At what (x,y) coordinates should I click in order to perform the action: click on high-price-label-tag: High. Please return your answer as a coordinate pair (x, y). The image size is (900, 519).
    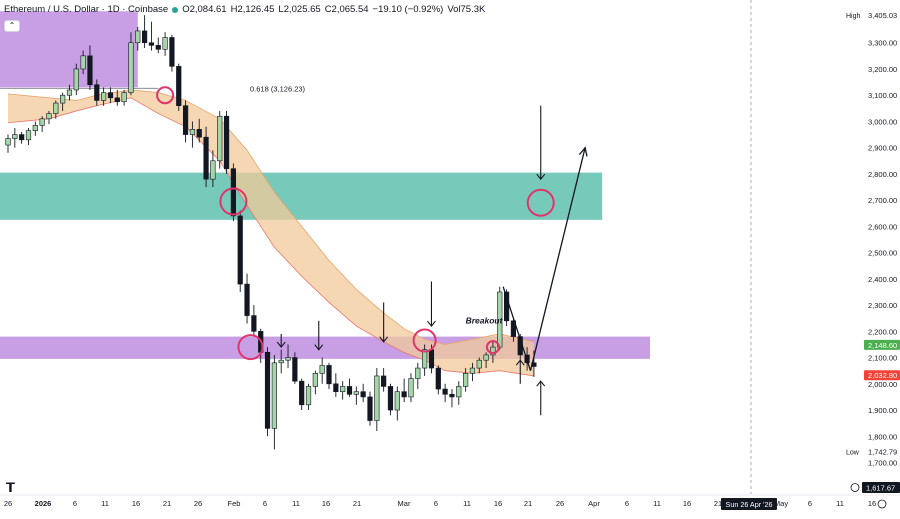
    Looking at the image, I should click on (853, 16).